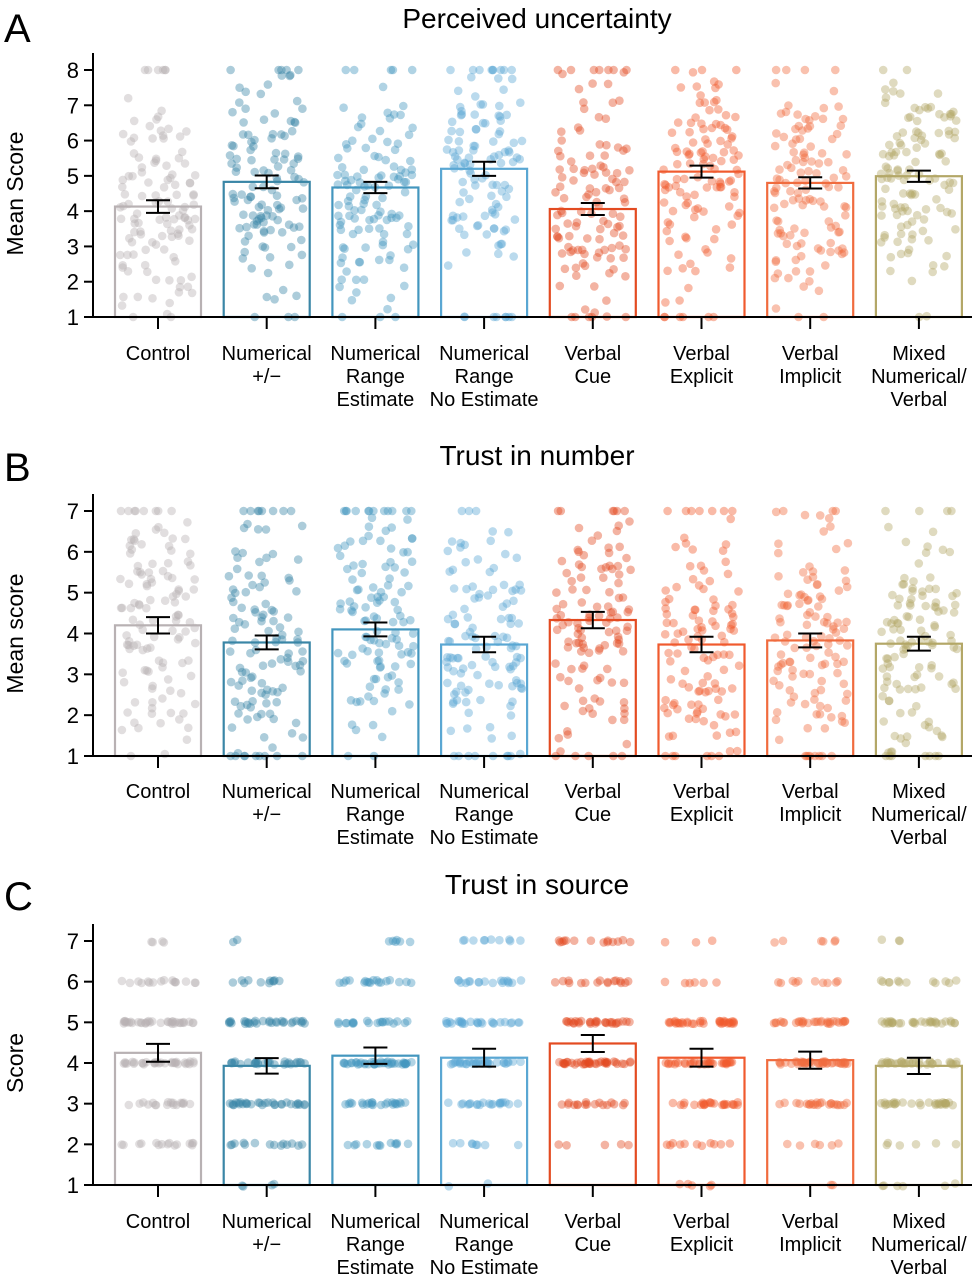 The width and height of the screenshot is (980, 1280). I want to click on category-label: +/−, so click(266, 1245).